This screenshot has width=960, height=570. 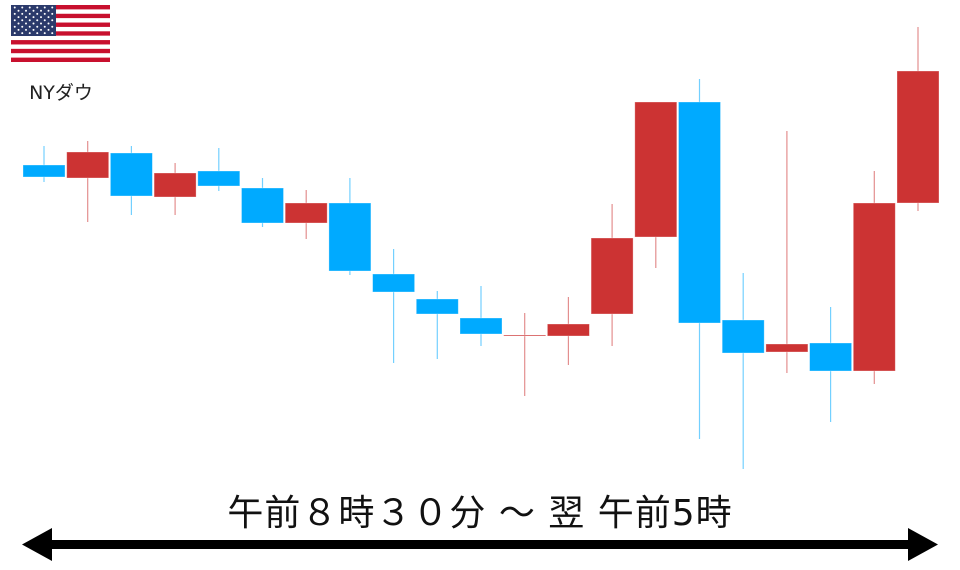 What do you see at coordinates (60, 33) in the screenshot?
I see `us-flag-icon` at bounding box center [60, 33].